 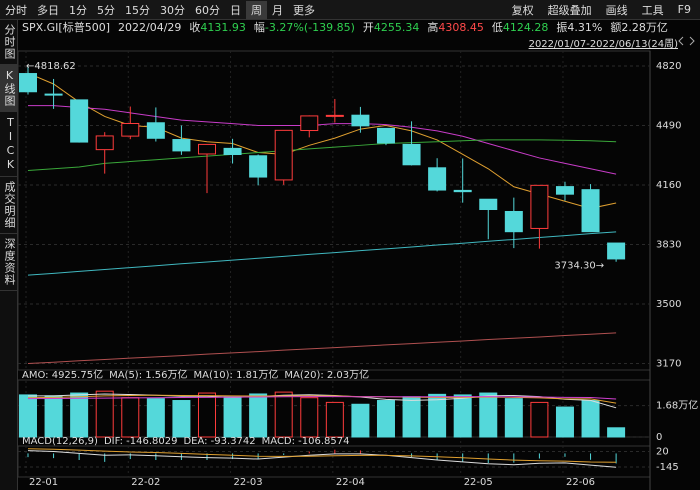 I want to click on x-tick-label: 22-06, so click(x=580, y=482).